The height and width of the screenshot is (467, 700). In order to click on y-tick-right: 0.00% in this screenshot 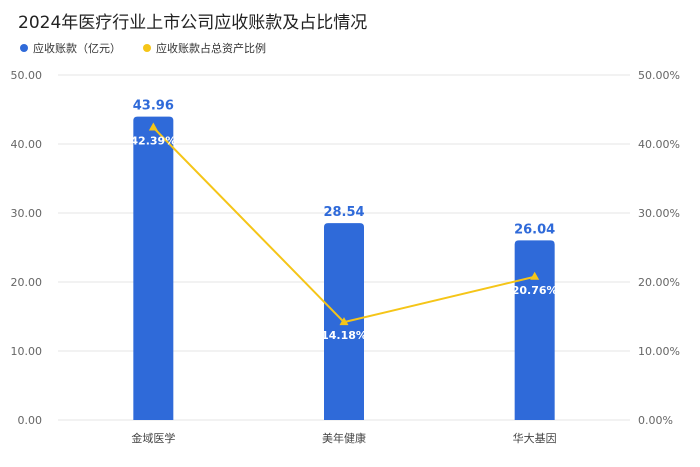, I will do `click(655, 420)`.